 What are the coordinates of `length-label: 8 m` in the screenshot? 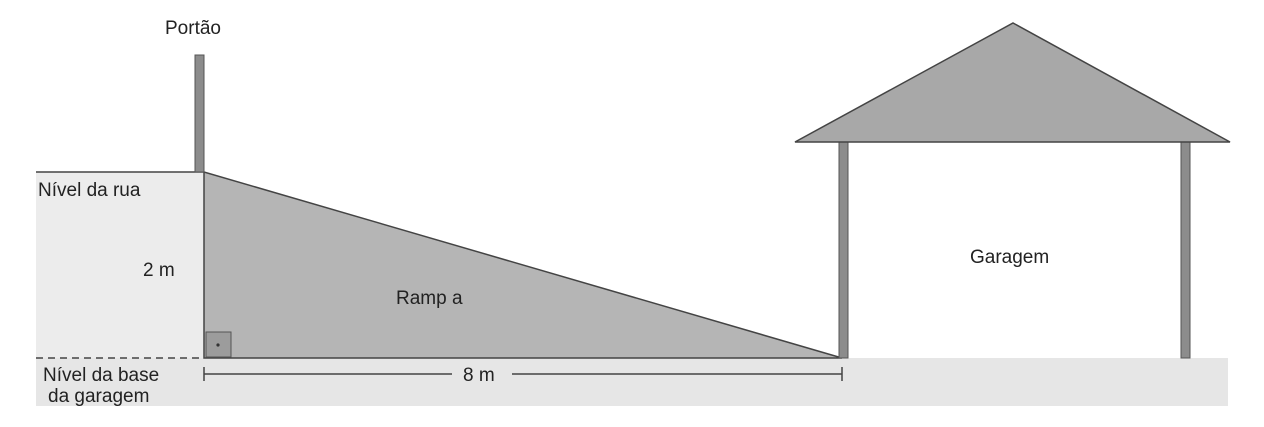 It's located at (479, 375).